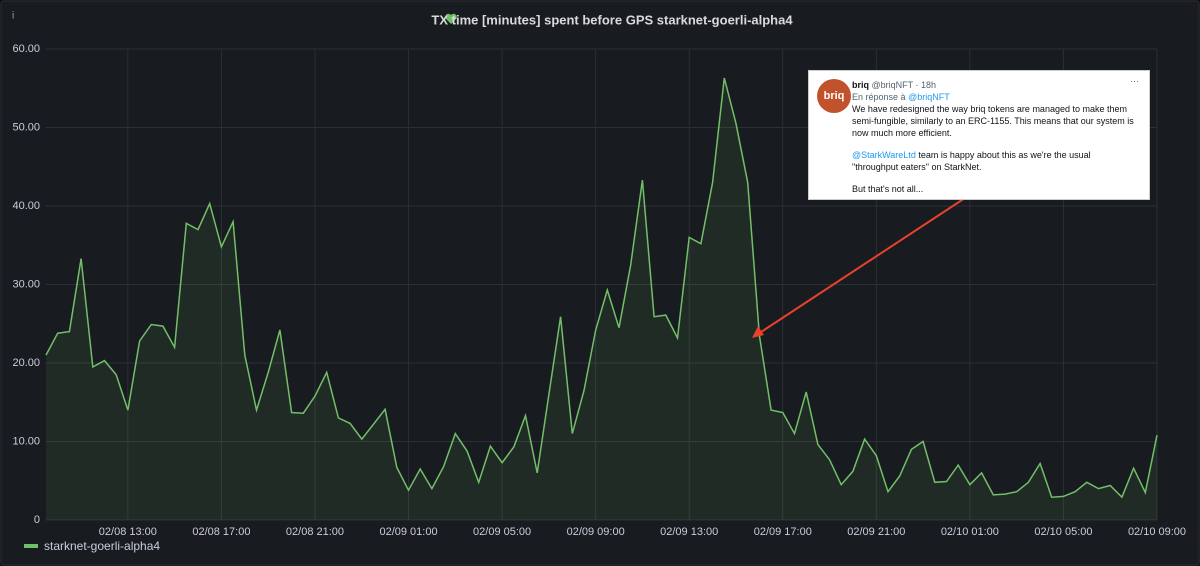  I want to click on x-tick-label: 02/09 09:00, so click(596, 532).